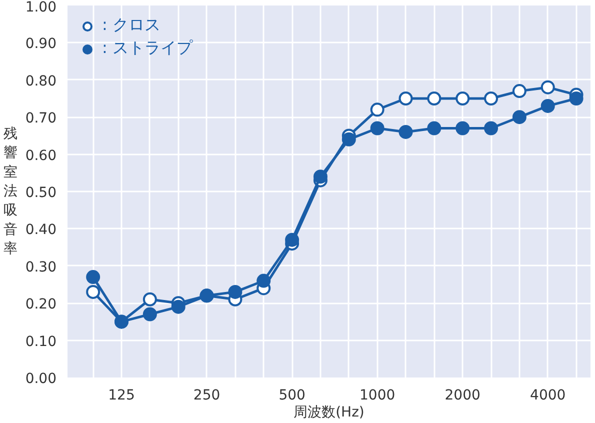  What do you see at coordinates (206, 396) in the screenshot?
I see `x-tick-label: 250` at bounding box center [206, 396].